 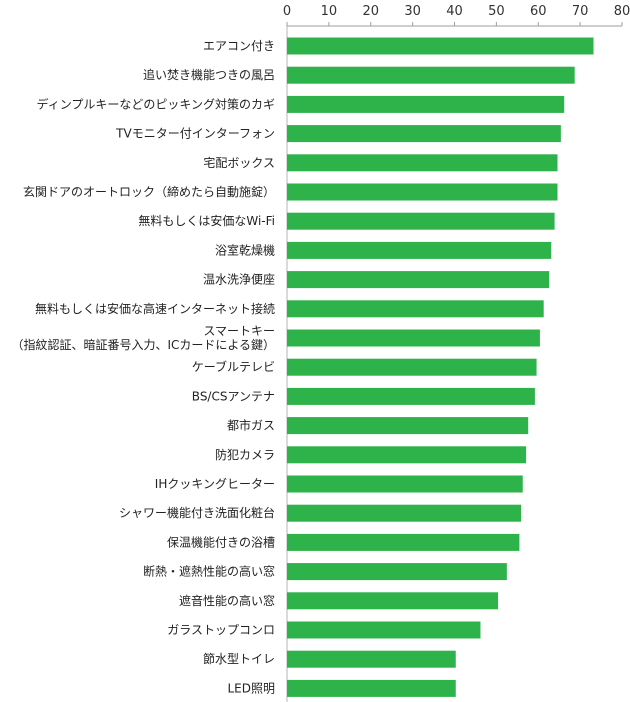 I want to click on x-tick-label: 20, so click(x=370, y=11).